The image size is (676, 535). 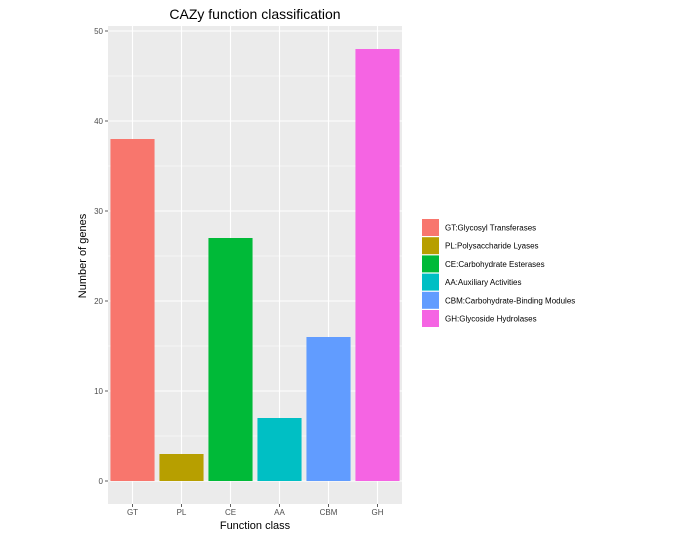 I want to click on y-tick-label: 20, so click(x=98, y=301).